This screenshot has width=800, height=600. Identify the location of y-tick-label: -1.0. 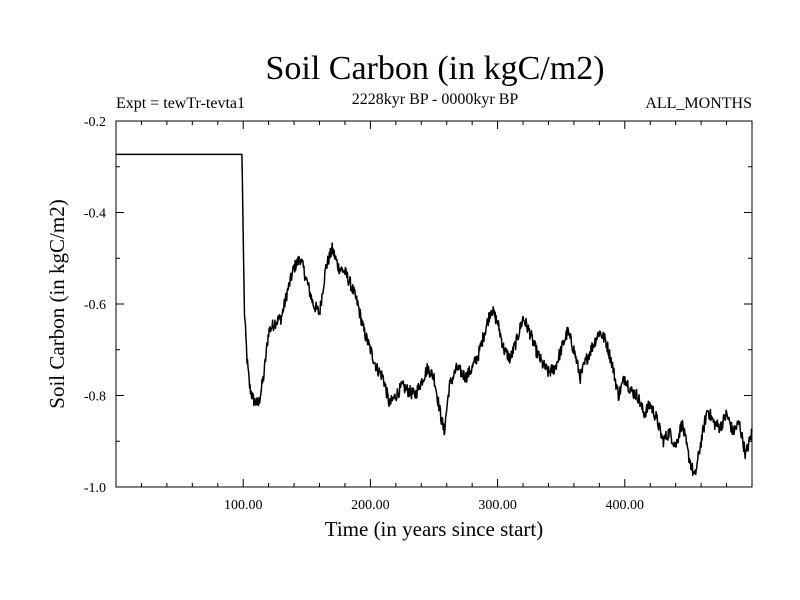
(95, 488).